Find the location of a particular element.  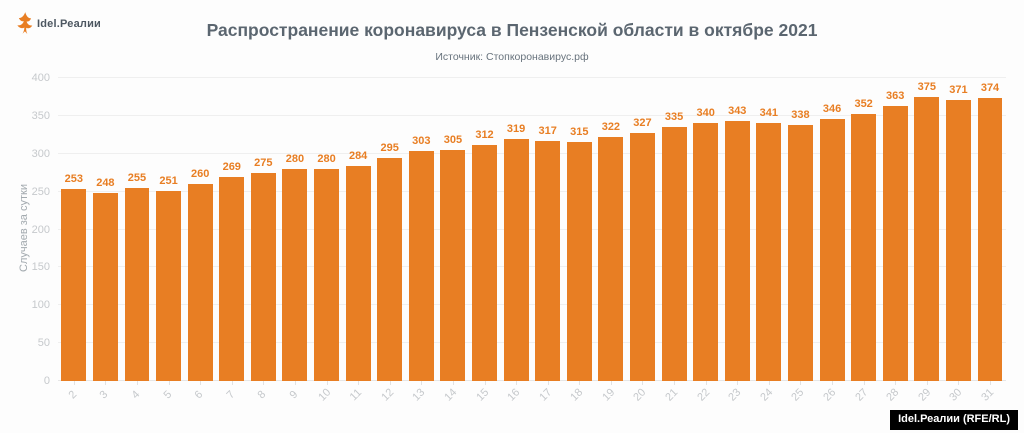

bar-day-15: 312 is located at coordinates (484, 255).